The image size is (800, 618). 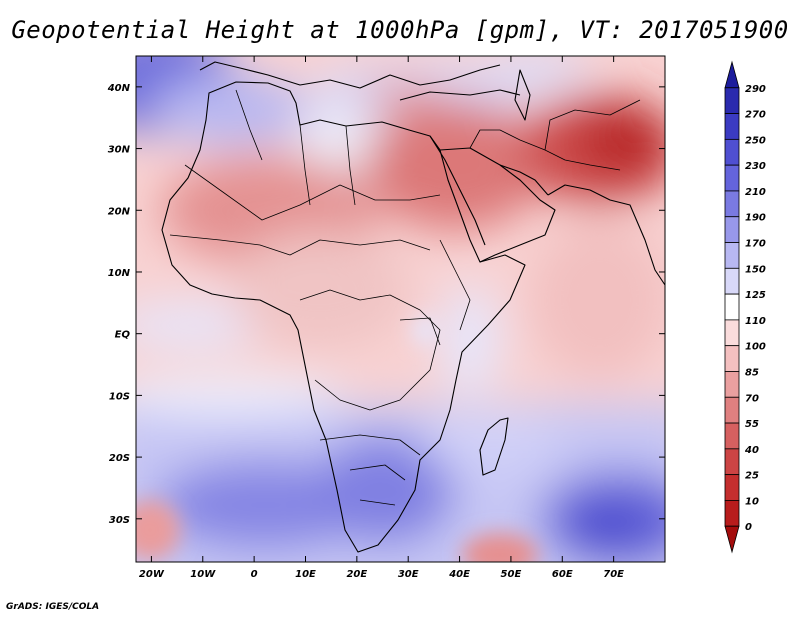 I want to click on colorbar-level-label: 210, so click(x=755, y=192).